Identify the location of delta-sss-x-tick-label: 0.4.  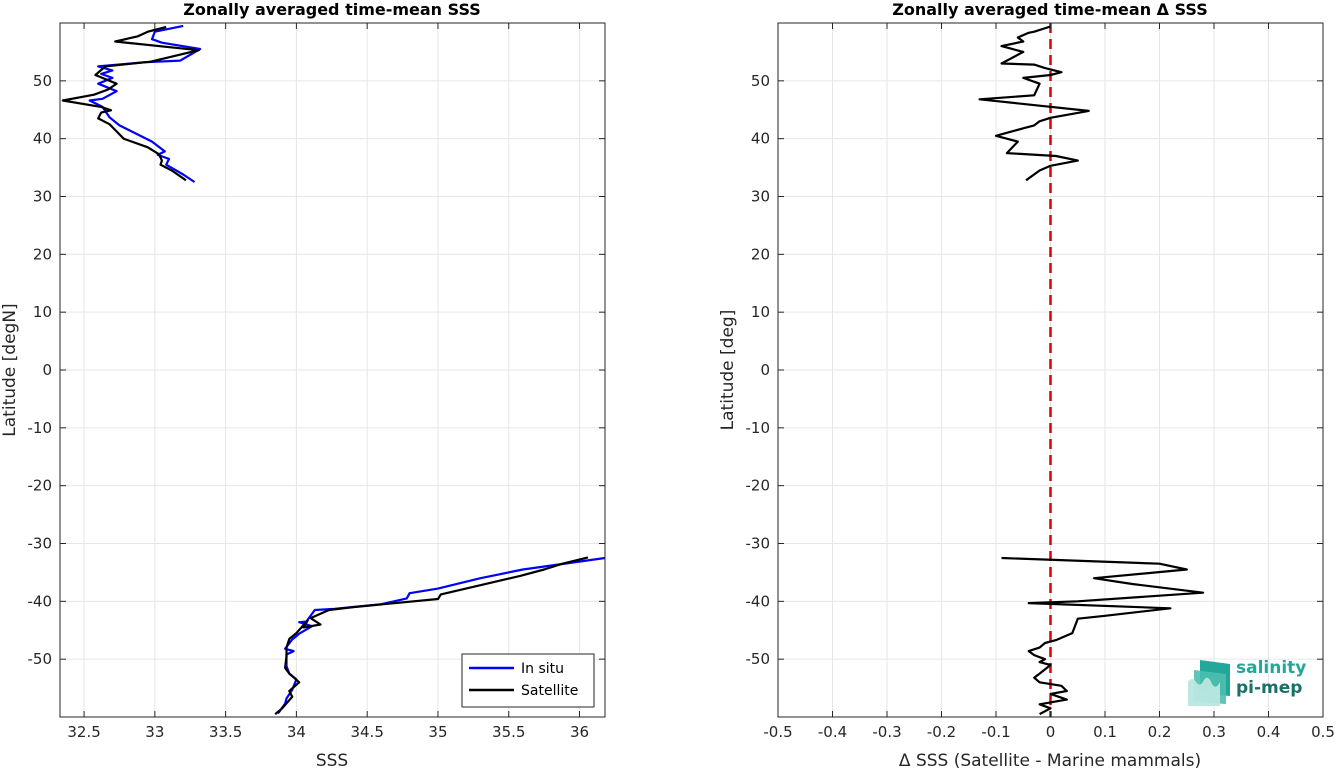
(1269, 732).